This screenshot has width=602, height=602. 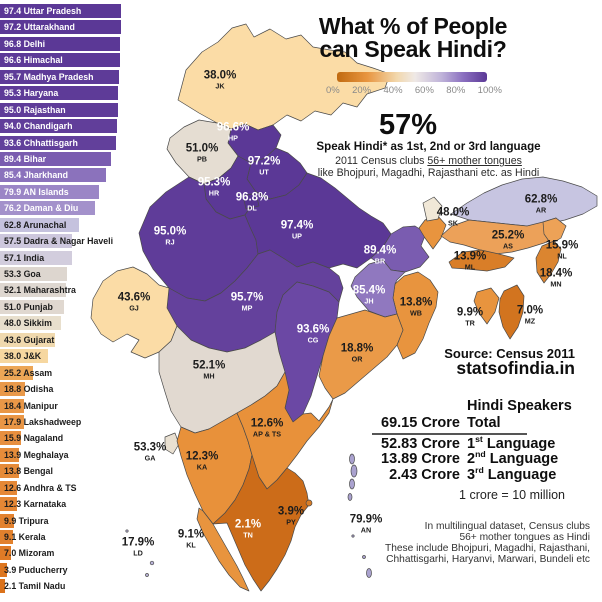 I want to click on speakers-language-label: Total, so click(x=484, y=423).